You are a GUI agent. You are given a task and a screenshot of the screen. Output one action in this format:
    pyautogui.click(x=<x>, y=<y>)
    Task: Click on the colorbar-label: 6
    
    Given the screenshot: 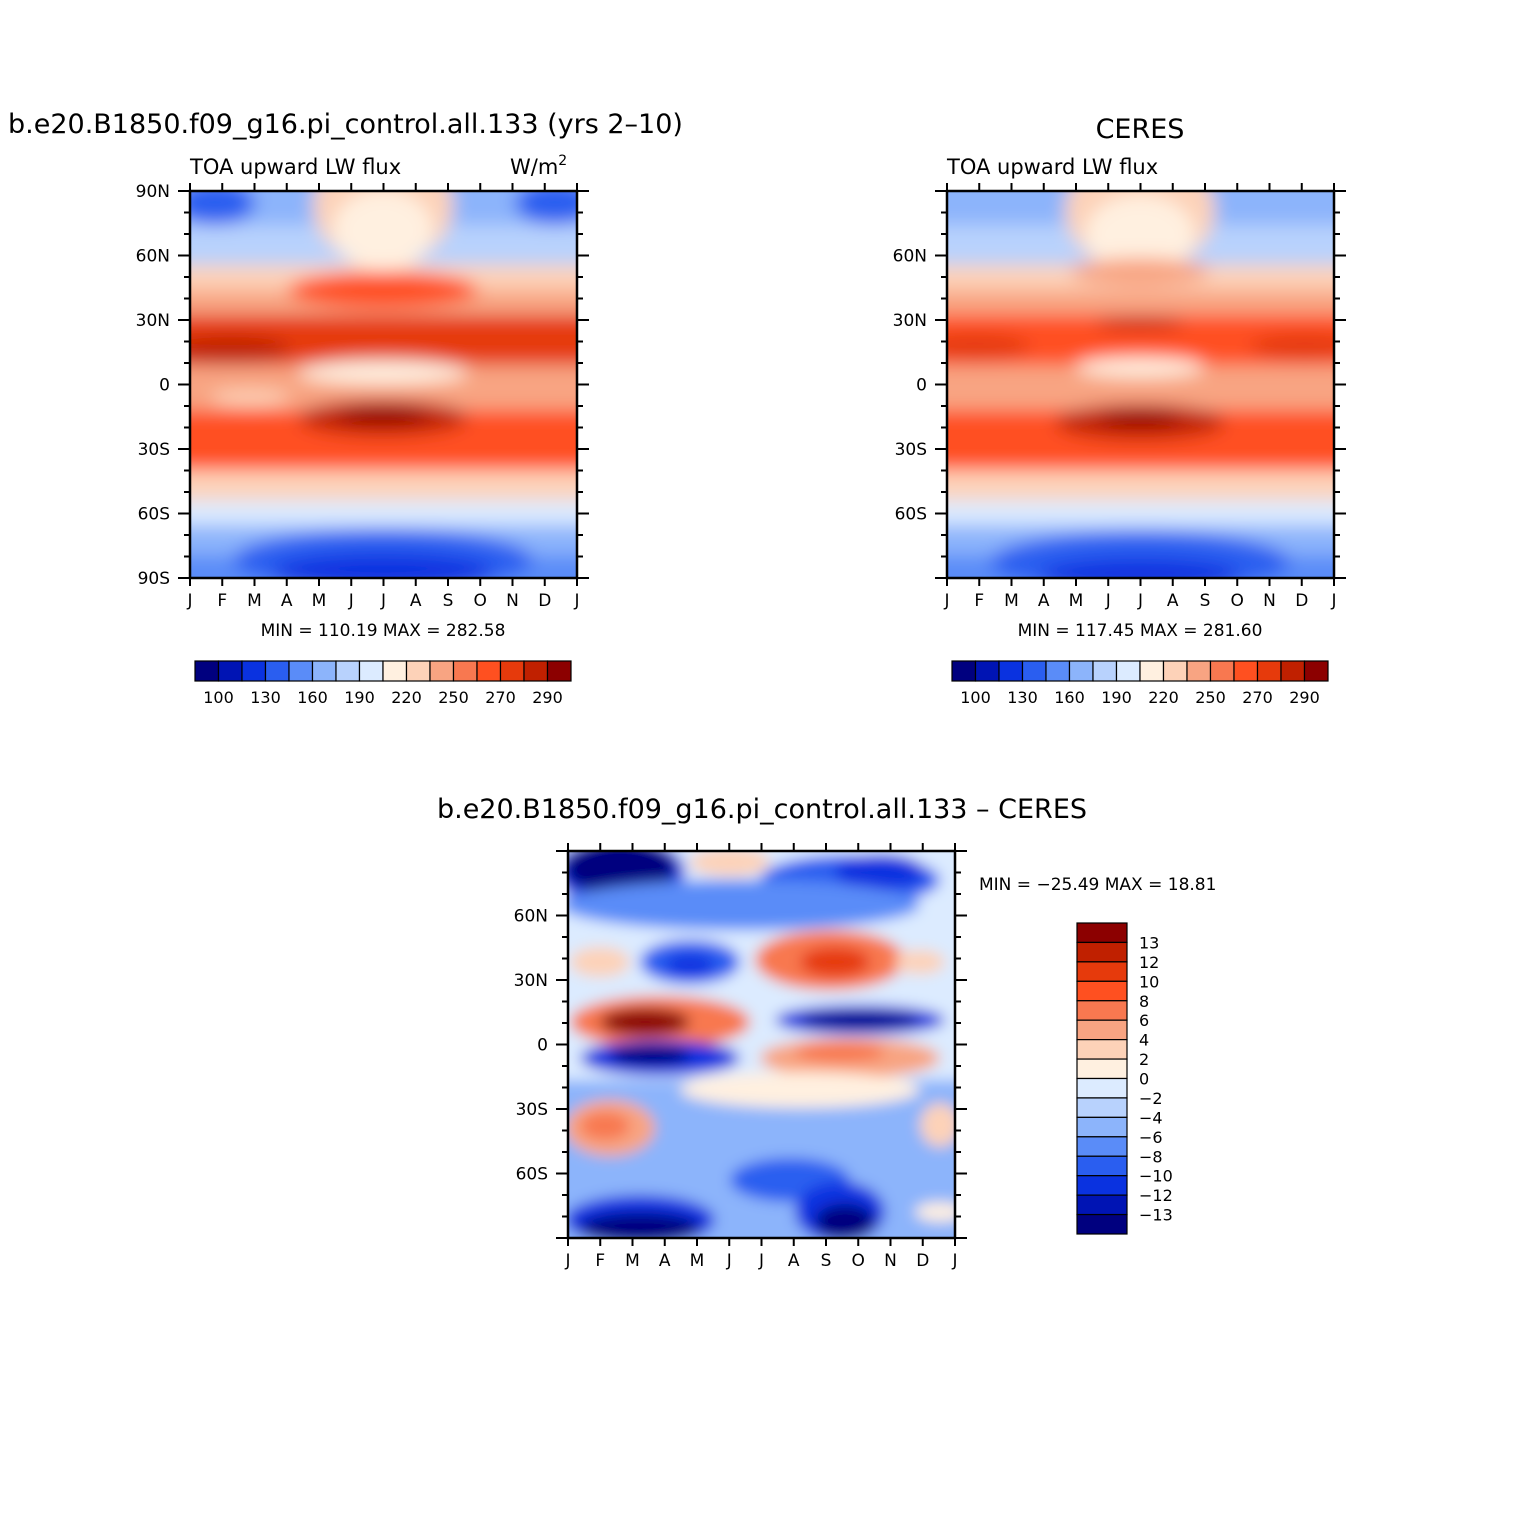 What is the action you would take?
    pyautogui.click(x=1144, y=1020)
    